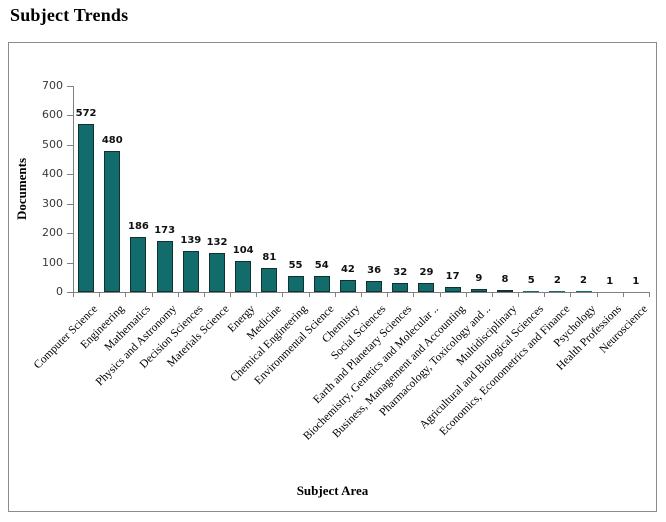 The height and width of the screenshot is (522, 666). Describe the element at coordinates (361, 292) in the screenshot. I see `x-axis-line` at that location.